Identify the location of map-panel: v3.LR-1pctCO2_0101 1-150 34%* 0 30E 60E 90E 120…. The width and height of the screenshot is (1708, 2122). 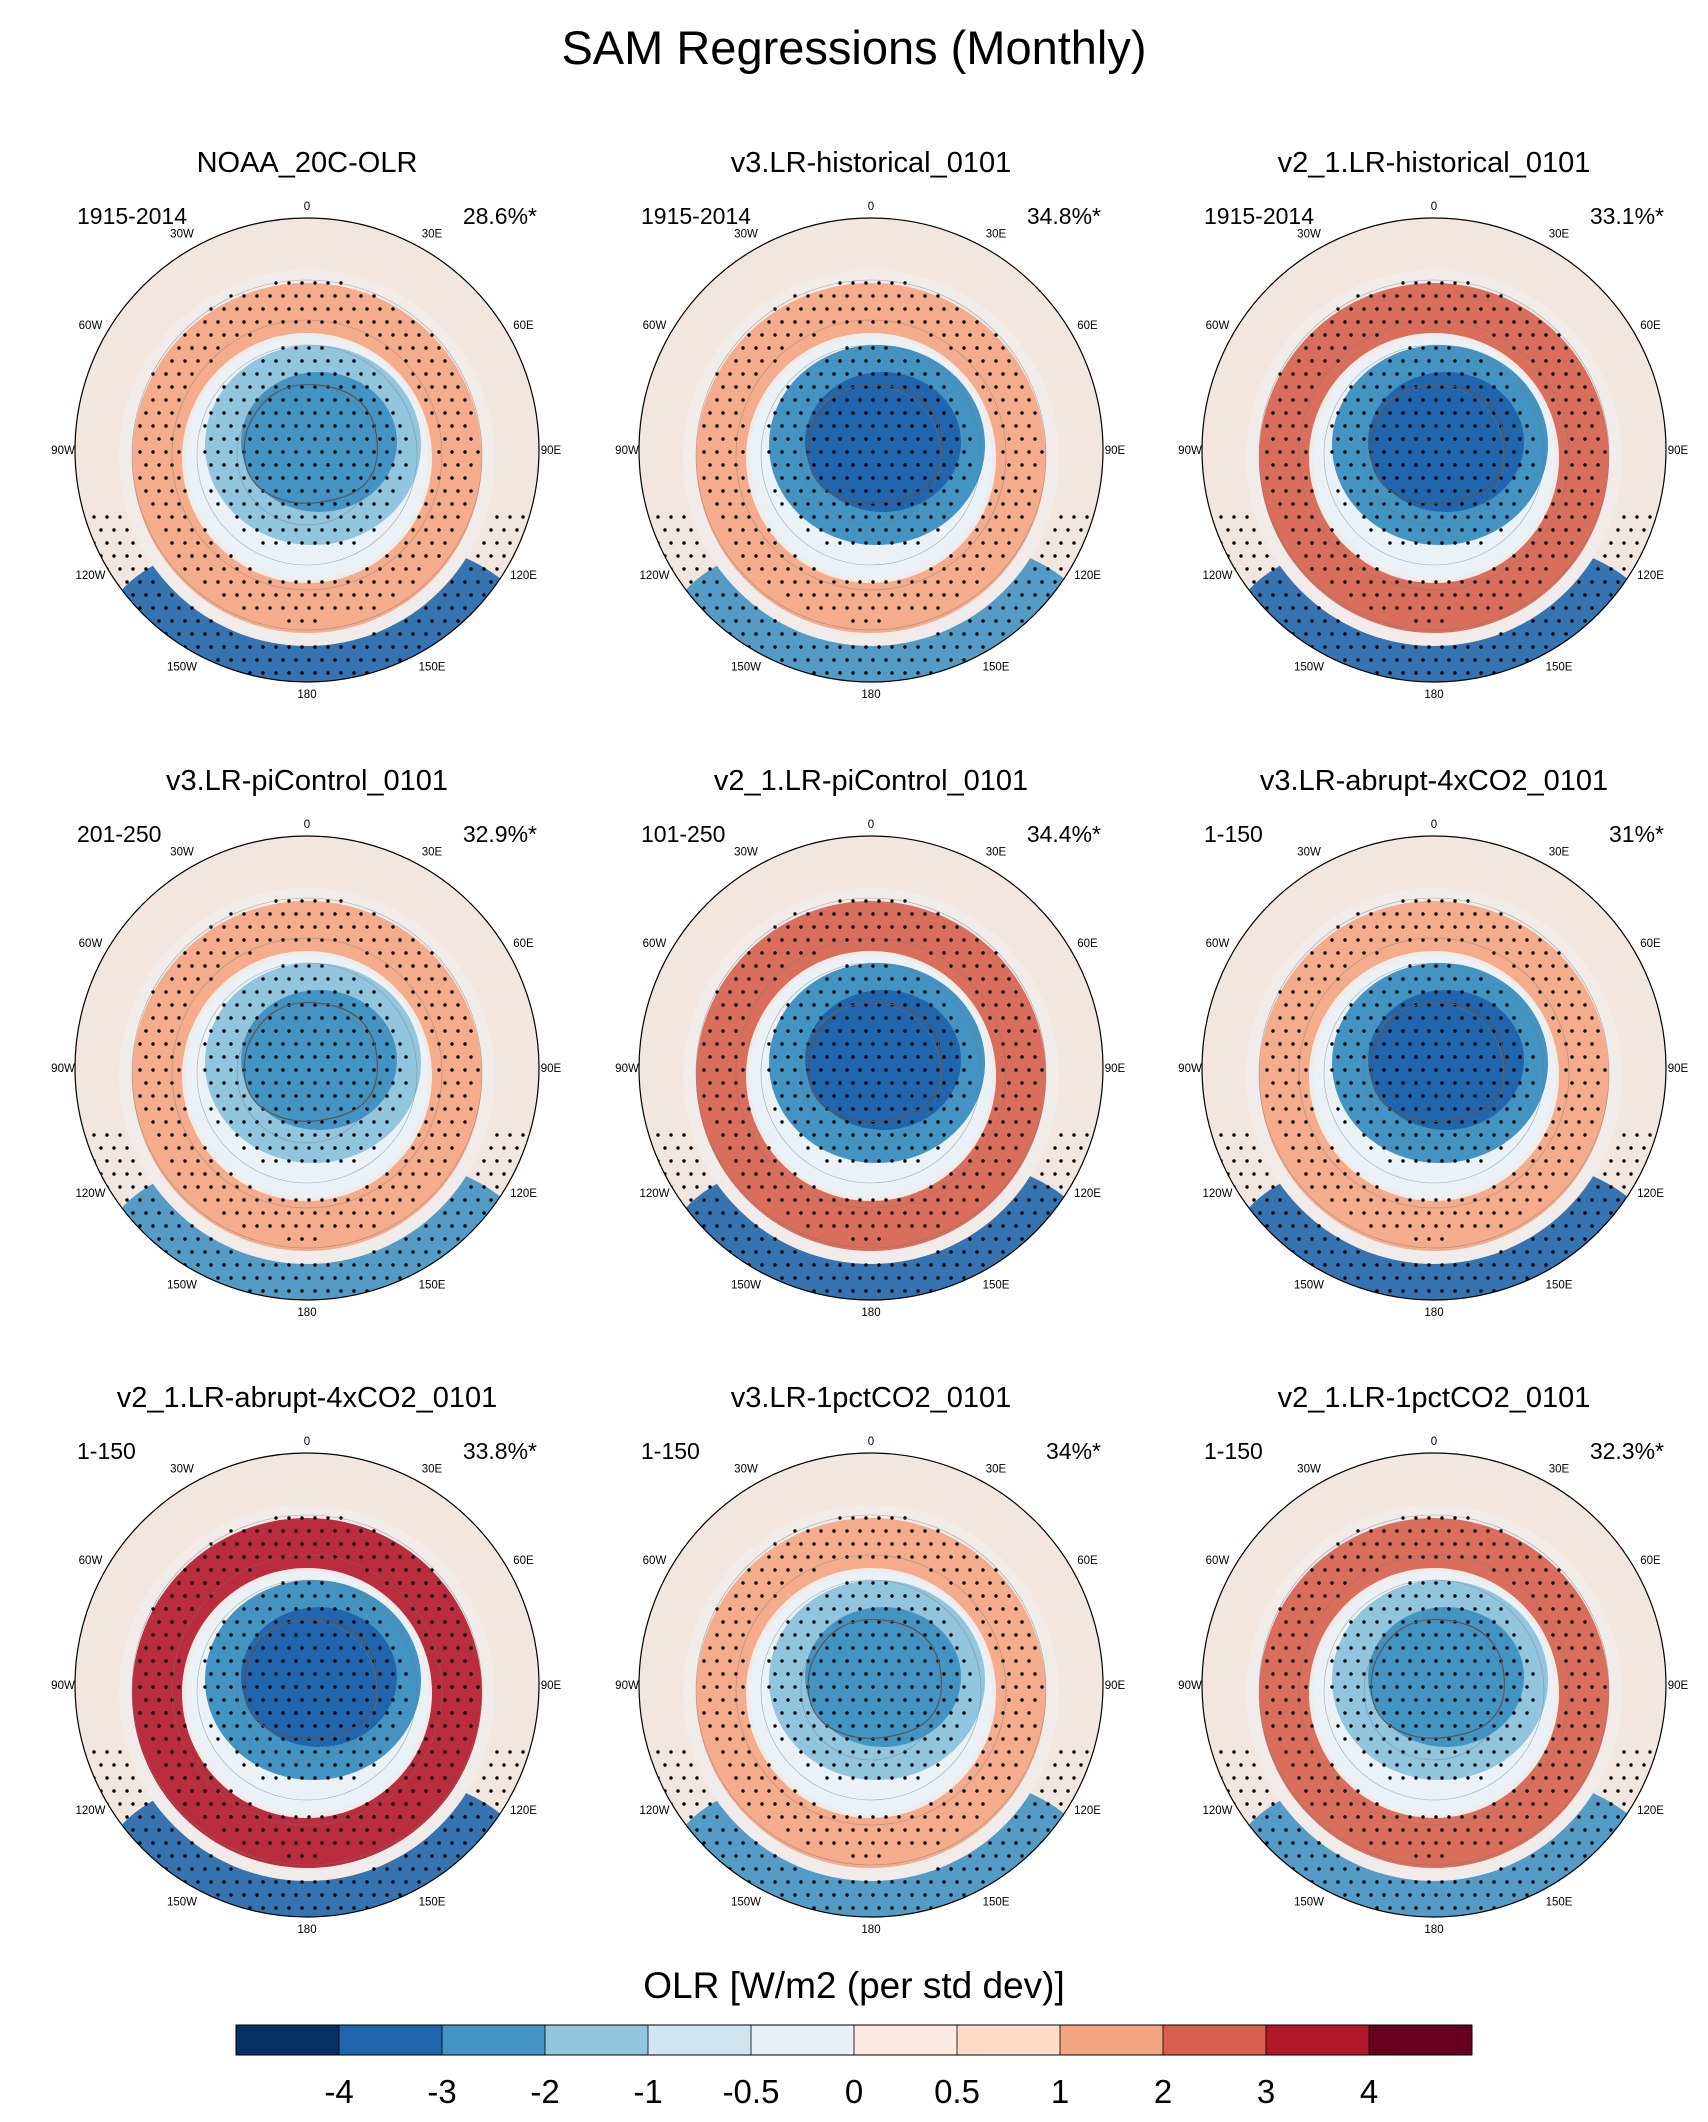
(871, 1665).